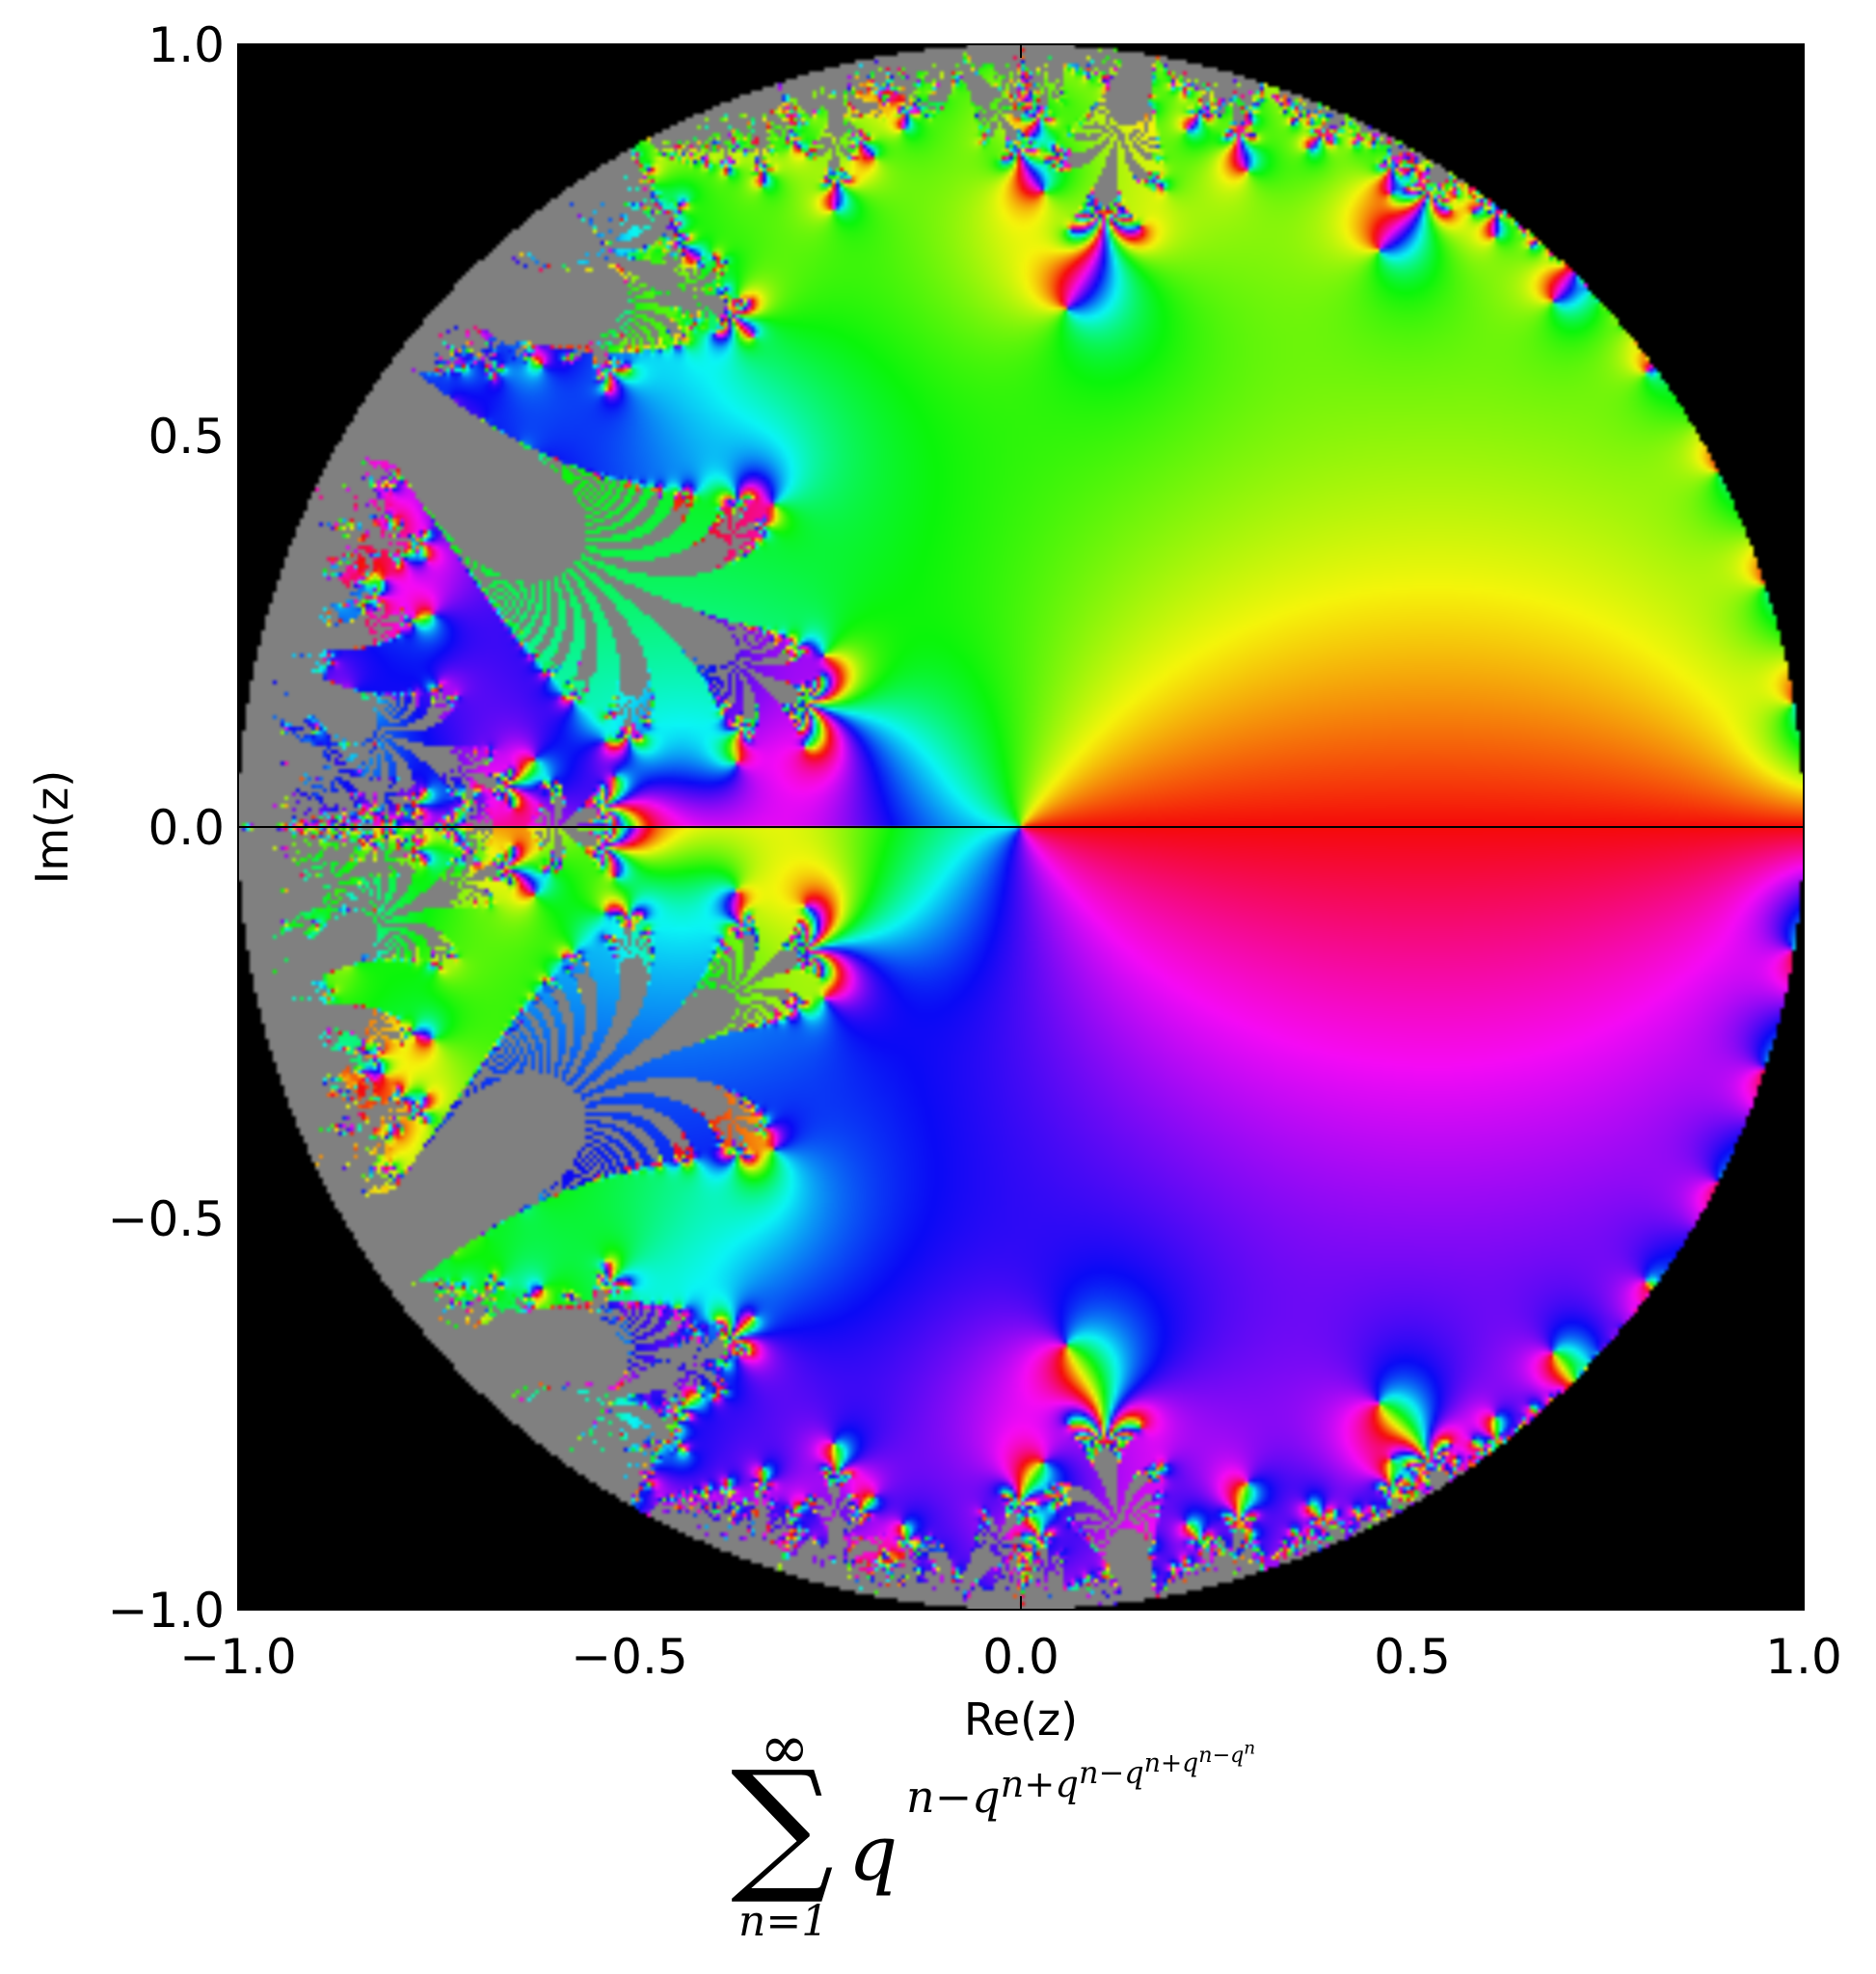 The width and height of the screenshot is (1876, 1974). I want to click on x-tick-label: 1.0, so click(1803, 1657).